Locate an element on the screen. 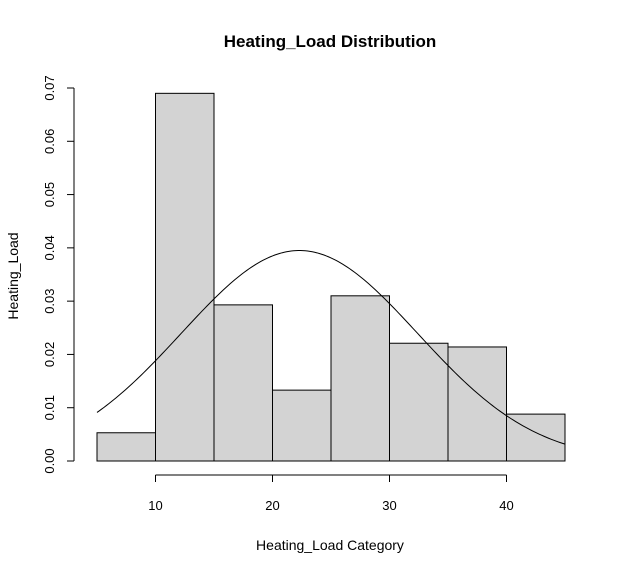 Image resolution: width=624 pixels, height=574 pixels. y-tick-label: 0.06 is located at coordinates (49, 141).